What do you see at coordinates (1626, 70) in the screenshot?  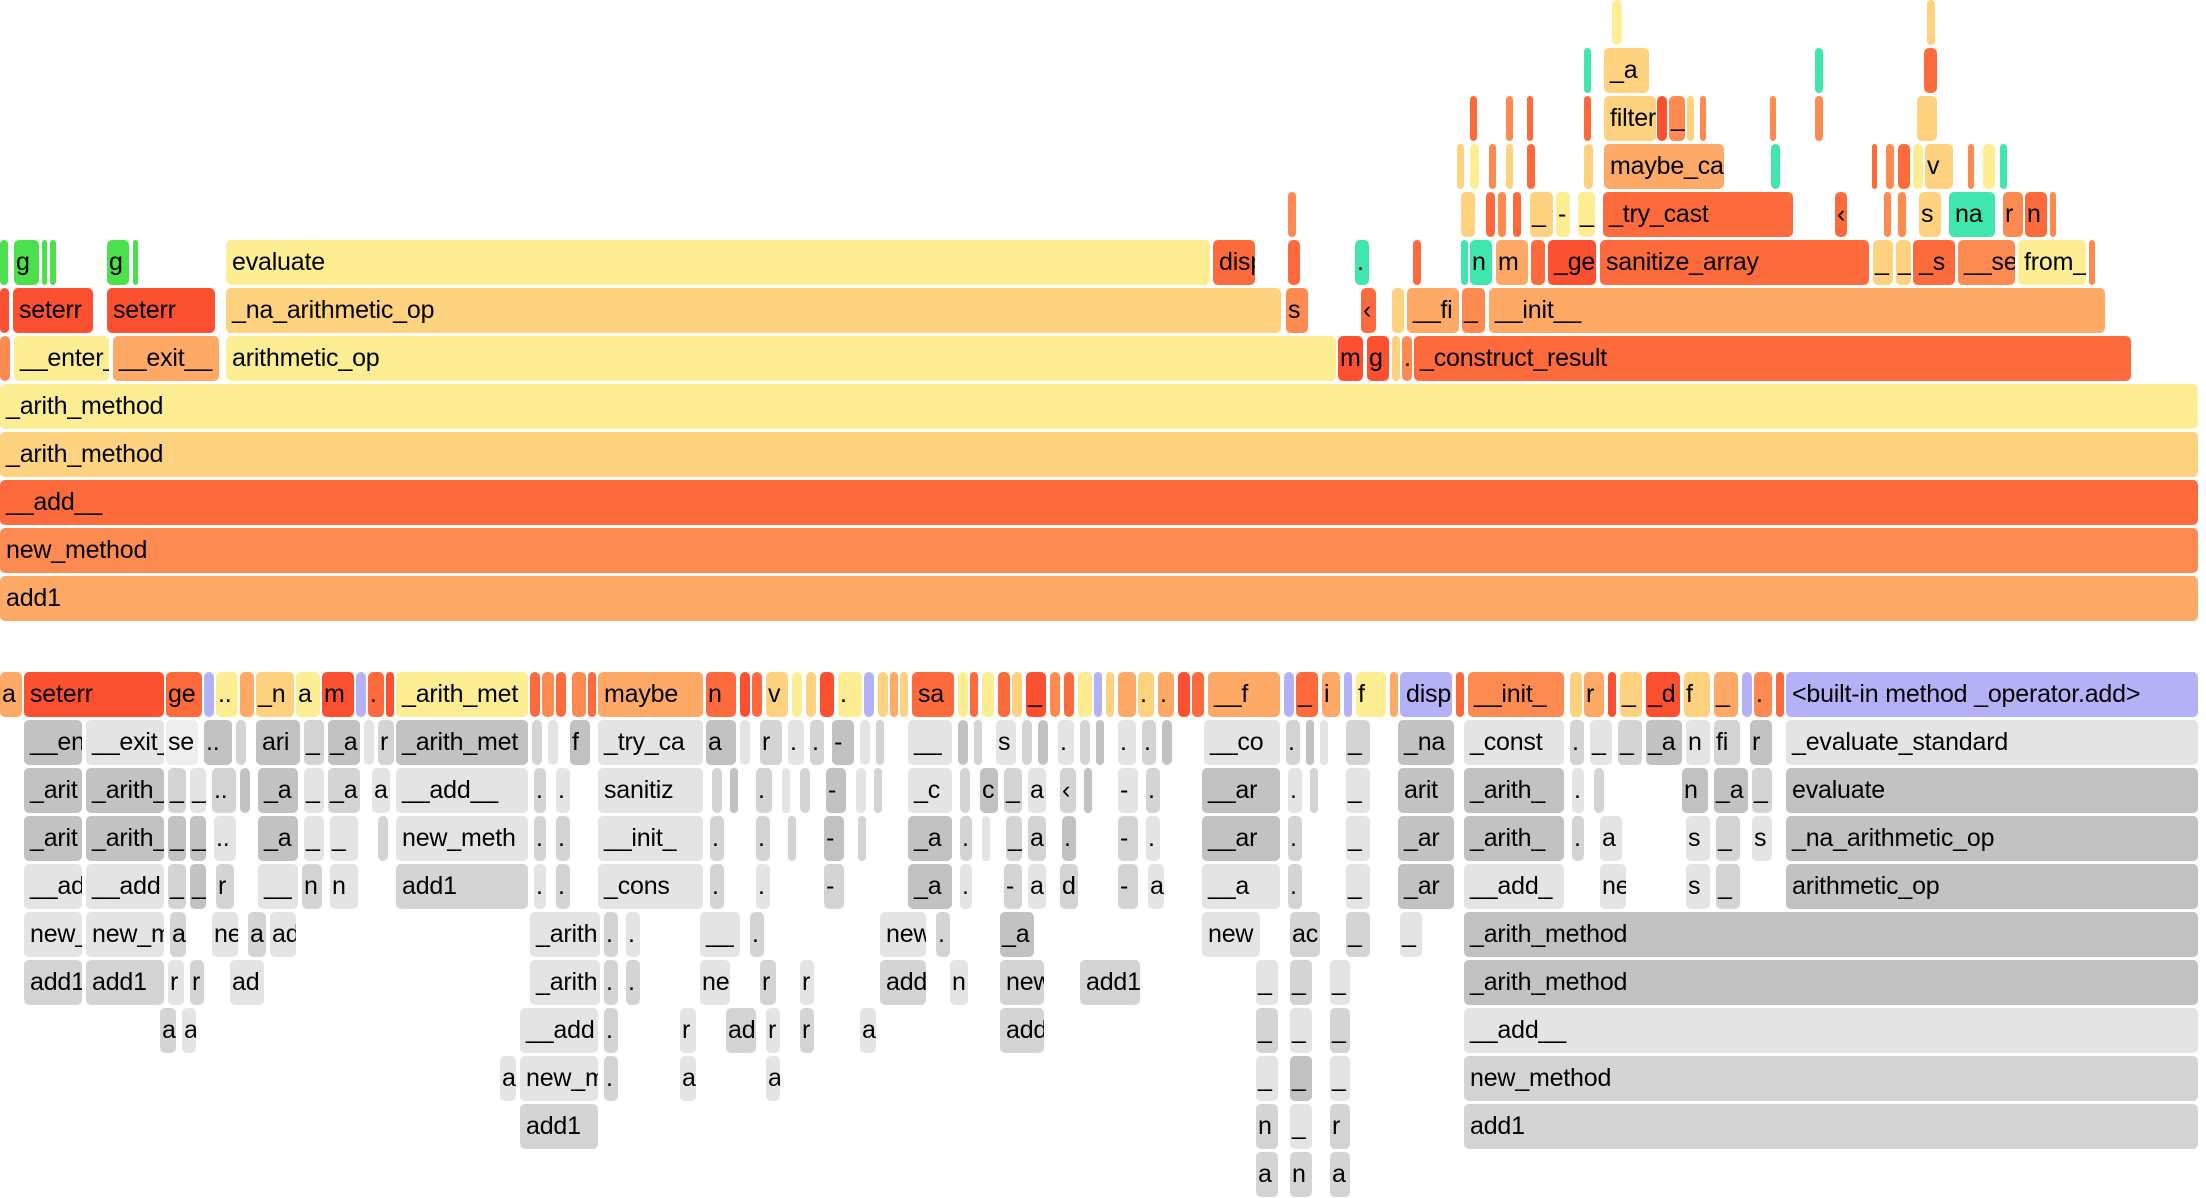 I see `flame-frame: _a` at bounding box center [1626, 70].